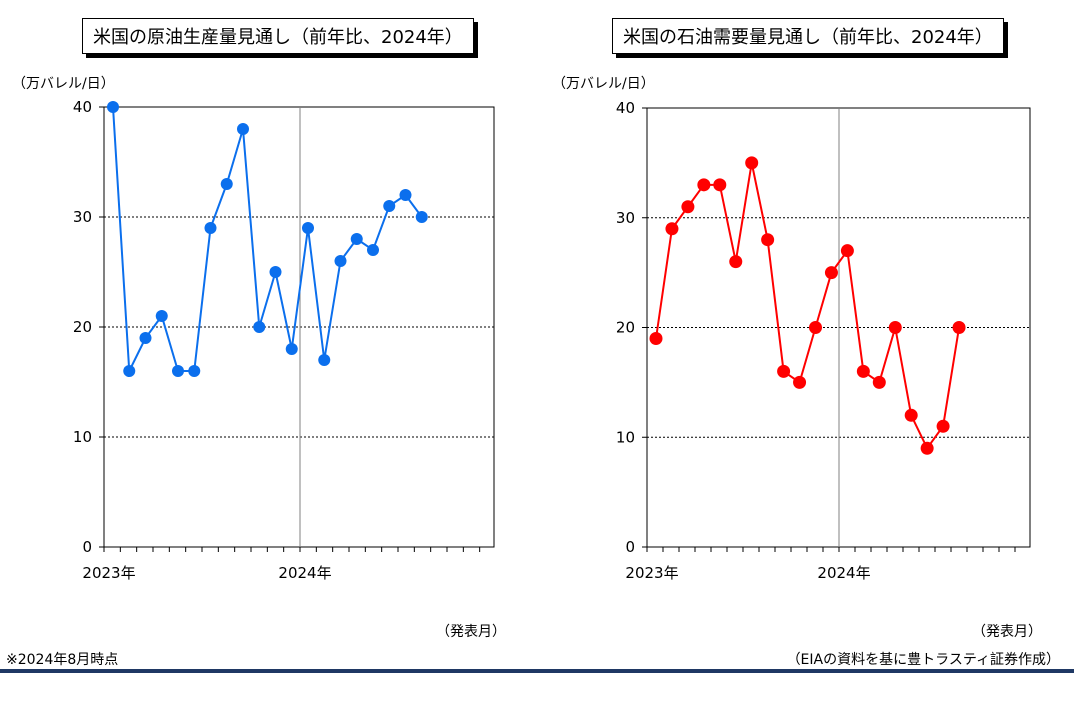 This screenshot has width=1074, height=707. Describe the element at coordinates (603, 84) in the screenshot. I see `right-y-unit: （万バレル/日）` at that location.